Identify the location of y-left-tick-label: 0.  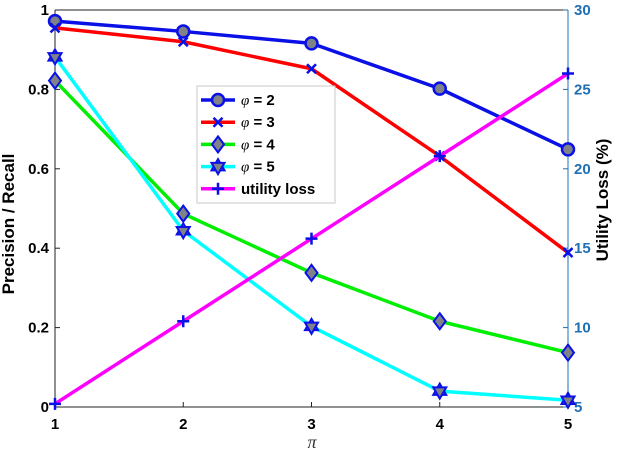
(45, 407).